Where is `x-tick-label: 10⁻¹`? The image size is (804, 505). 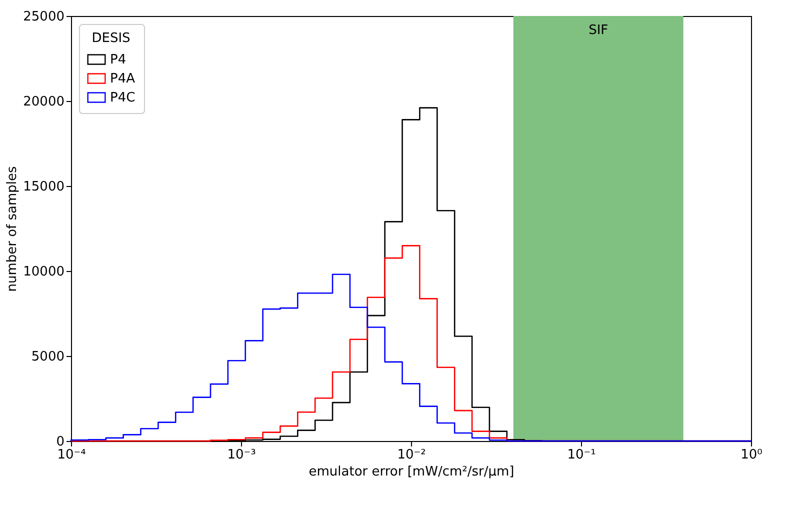 x-tick-label: 10⁻¹ is located at coordinates (581, 455).